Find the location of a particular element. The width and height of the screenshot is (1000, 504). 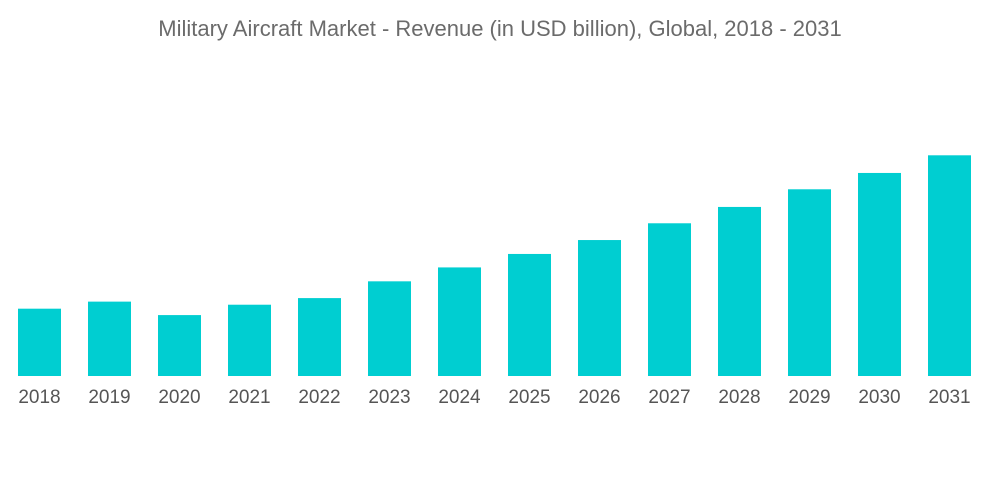

x-tick-label: 2021 is located at coordinates (249, 397).